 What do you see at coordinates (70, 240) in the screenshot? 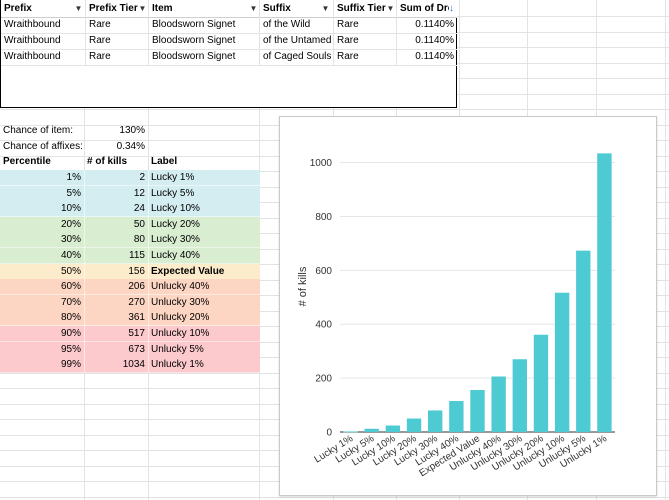
I see `percentile-cell: 30%` at bounding box center [70, 240].